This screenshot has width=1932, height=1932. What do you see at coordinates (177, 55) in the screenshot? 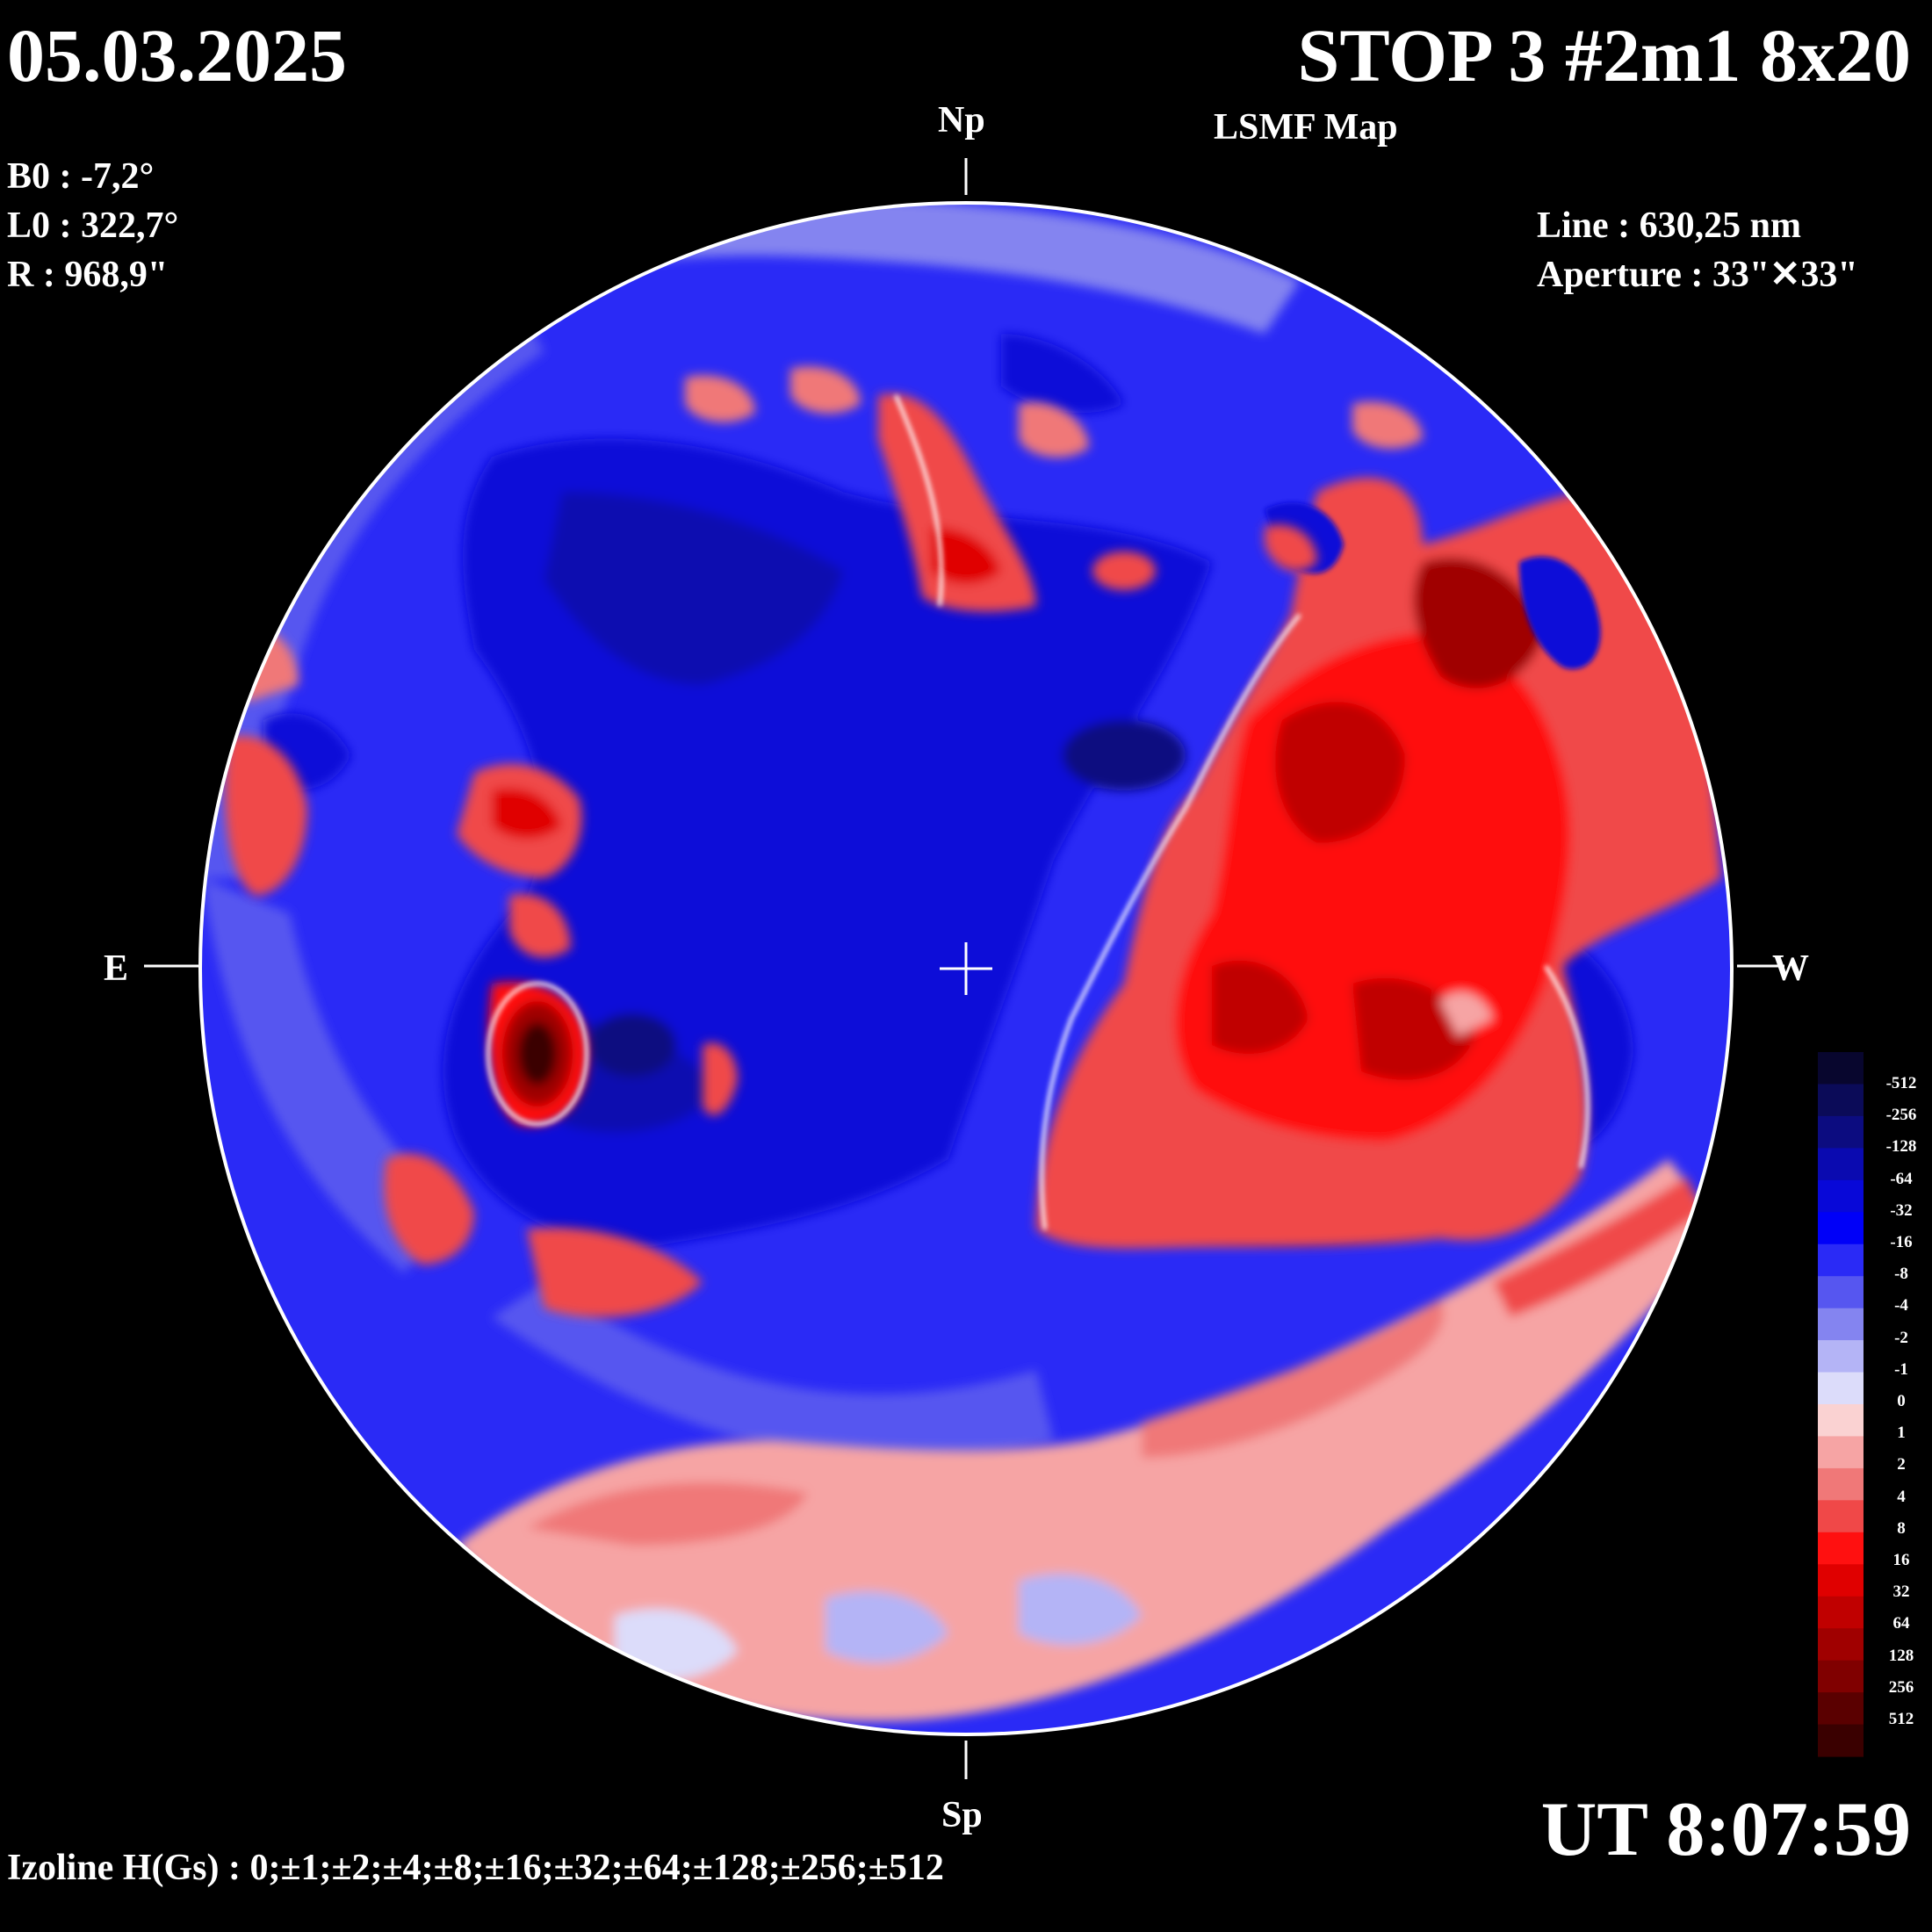
I see `observation-date: 05.03.2025` at bounding box center [177, 55].